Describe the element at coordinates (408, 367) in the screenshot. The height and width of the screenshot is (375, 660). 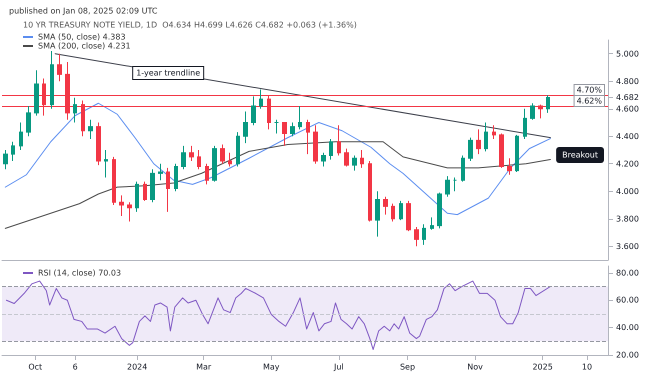
I see `x-tick-label: Sep` at that location.